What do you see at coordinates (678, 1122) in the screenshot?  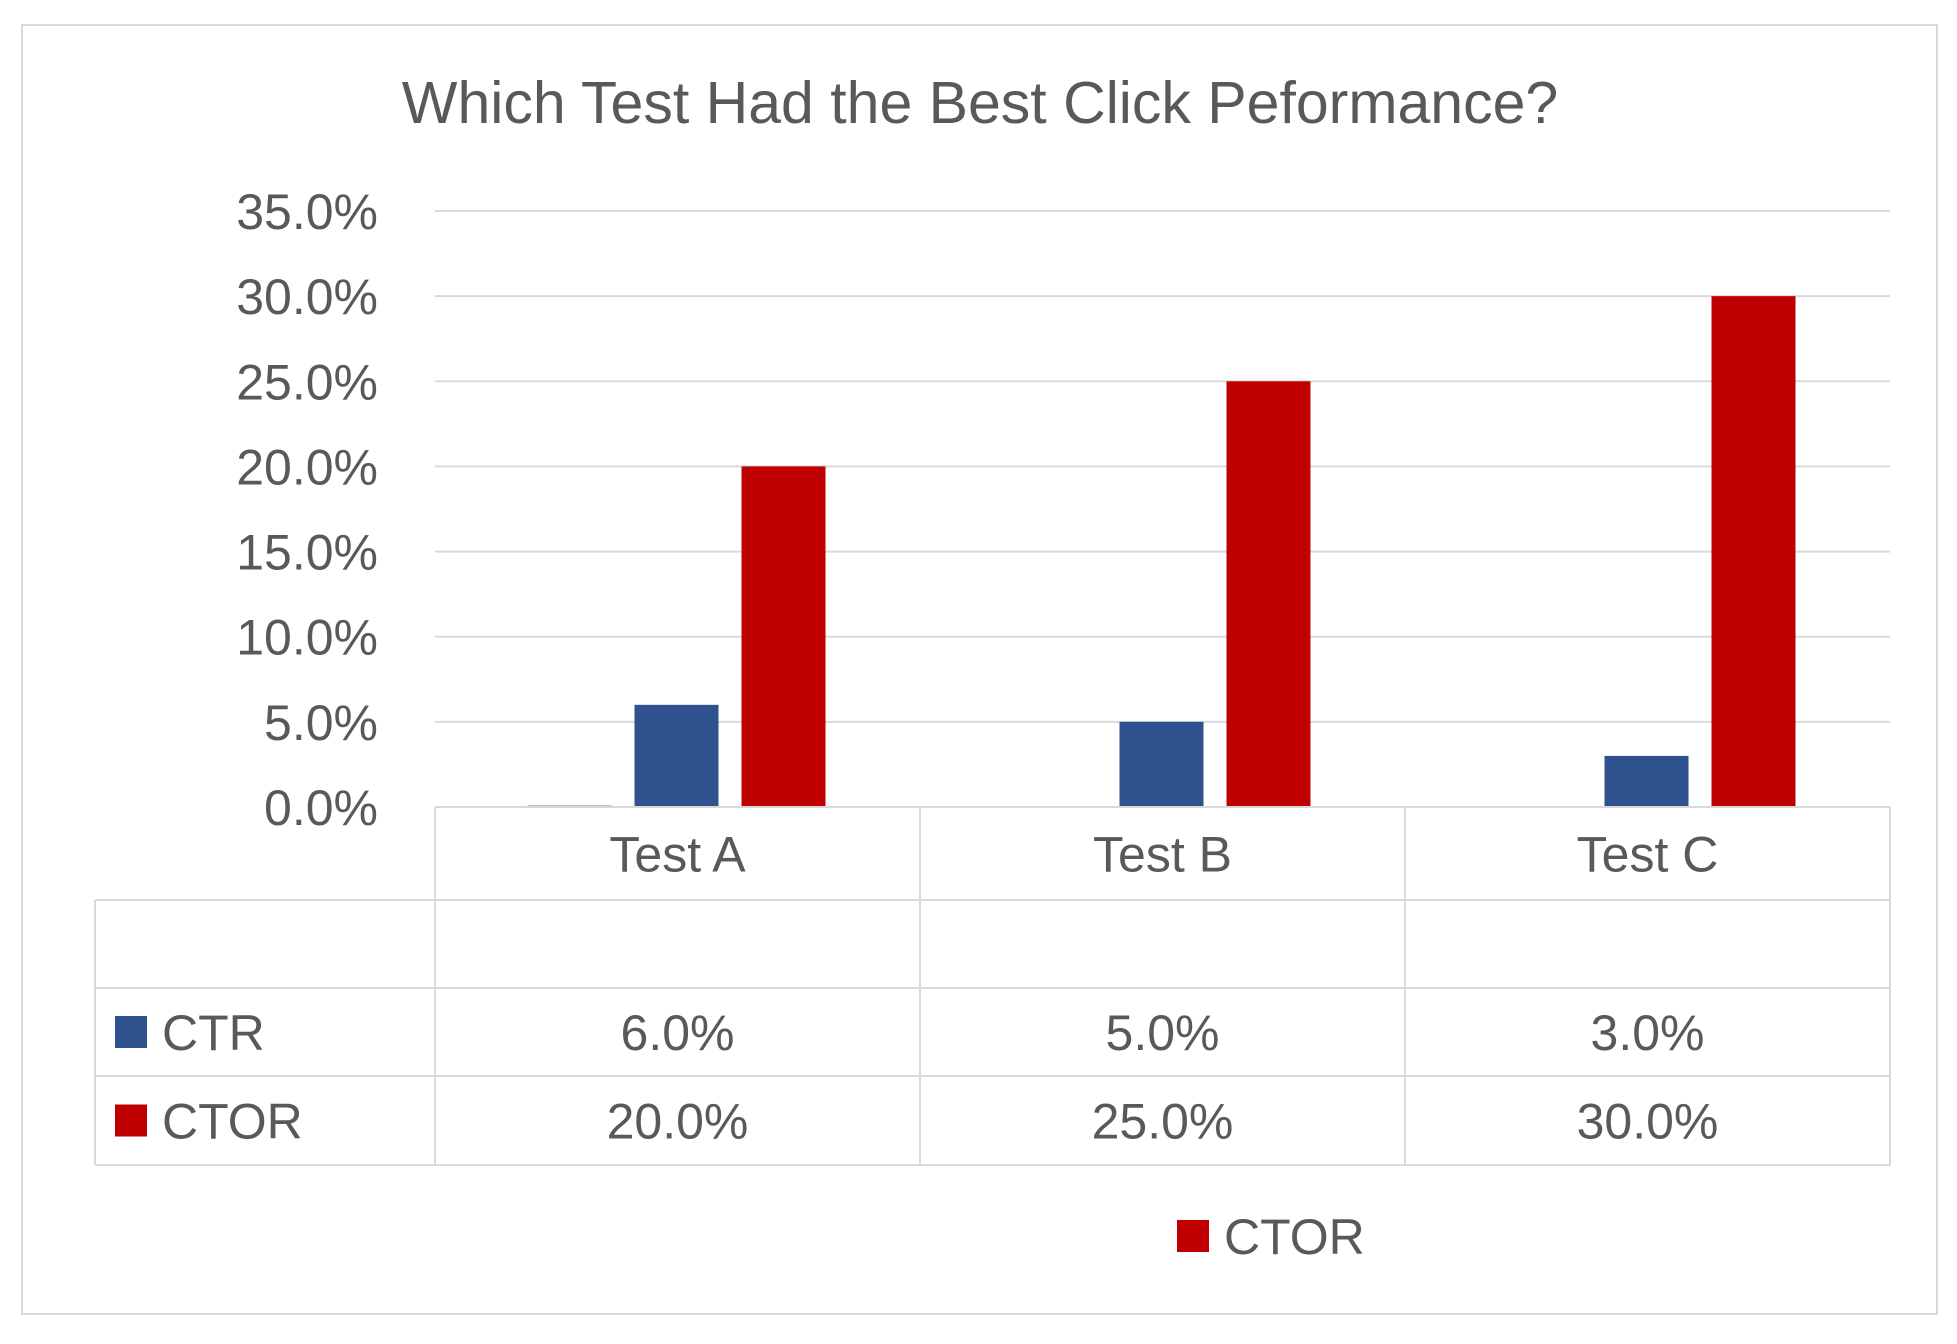 I see `table-cell-value: 20.0%` at bounding box center [678, 1122].